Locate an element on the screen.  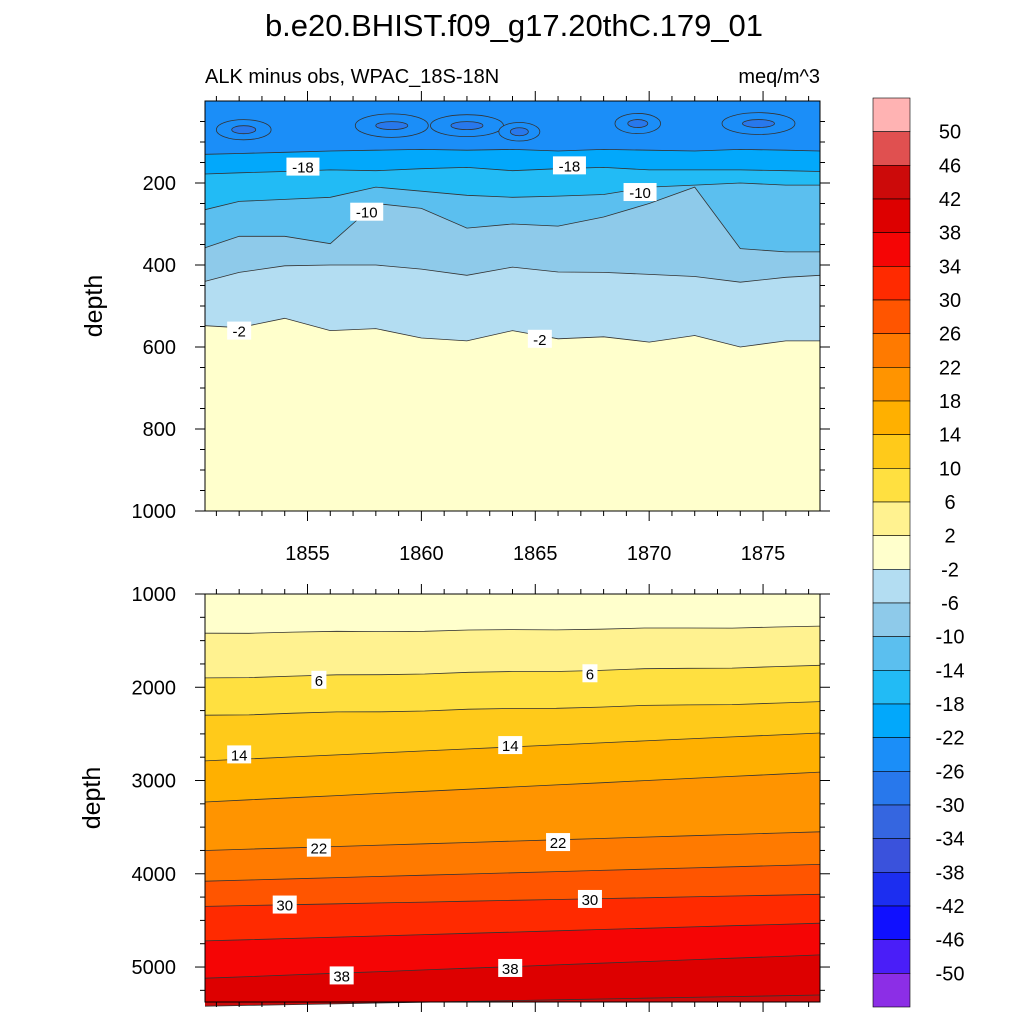
colorbar-label: -10 is located at coordinates (950, 638).